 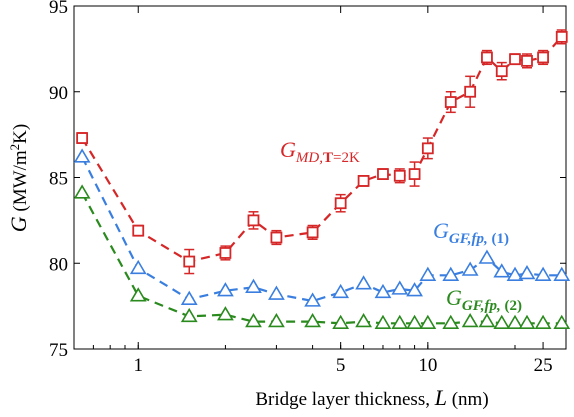 I want to click on y-tick-label: 75, so click(x=58, y=350).